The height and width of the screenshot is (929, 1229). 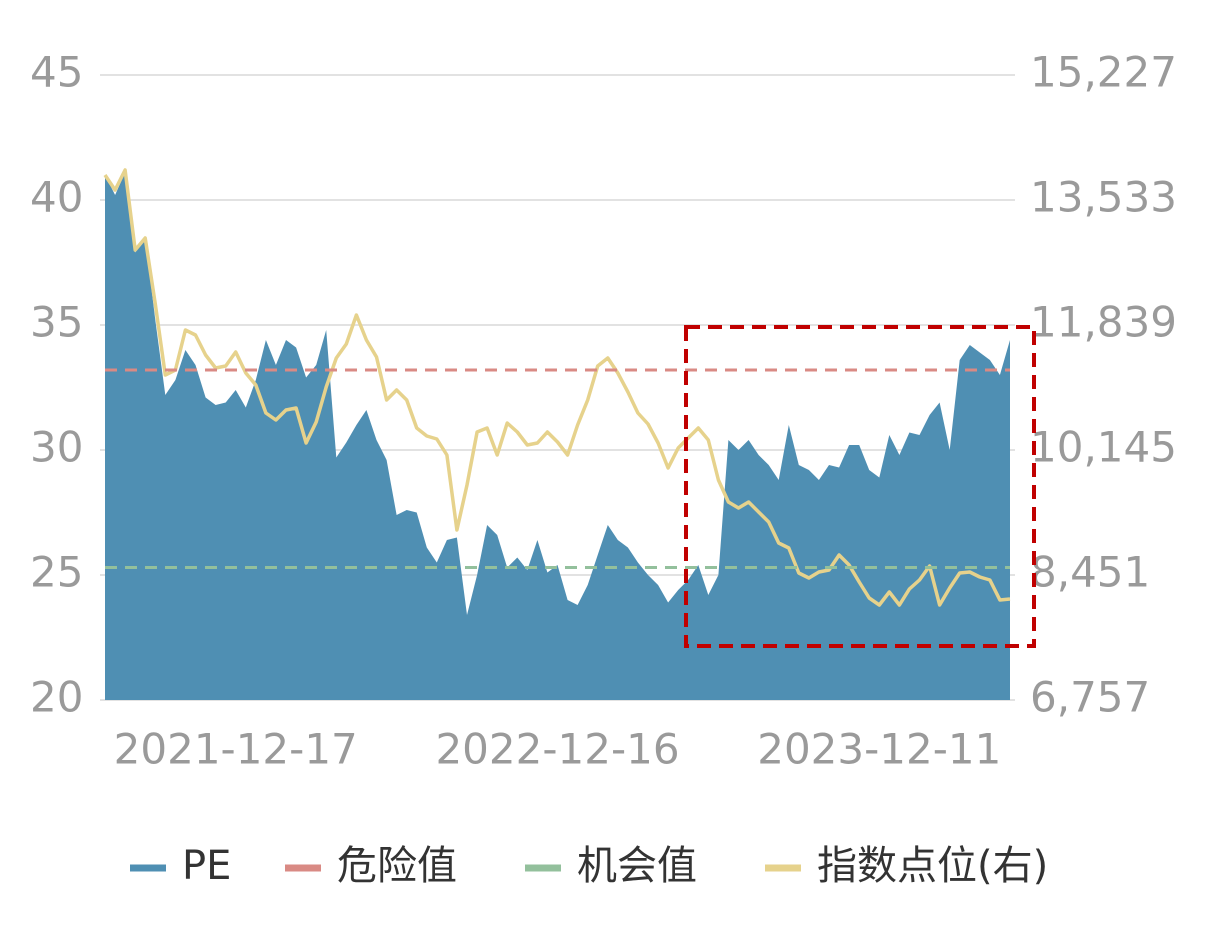 I want to click on y2-tick-label: 15,227, so click(x=1103, y=72).